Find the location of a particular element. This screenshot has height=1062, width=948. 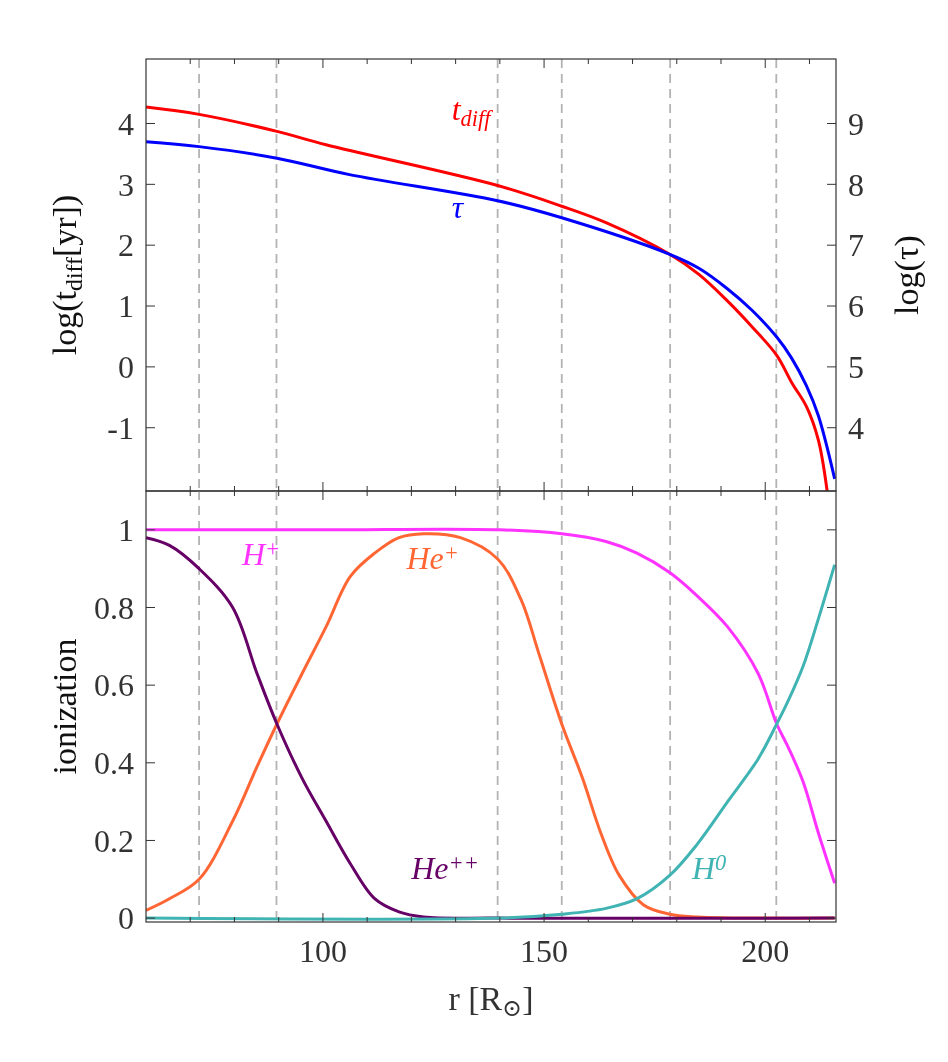

y2-tick-label: 8 is located at coordinates (856, 184).